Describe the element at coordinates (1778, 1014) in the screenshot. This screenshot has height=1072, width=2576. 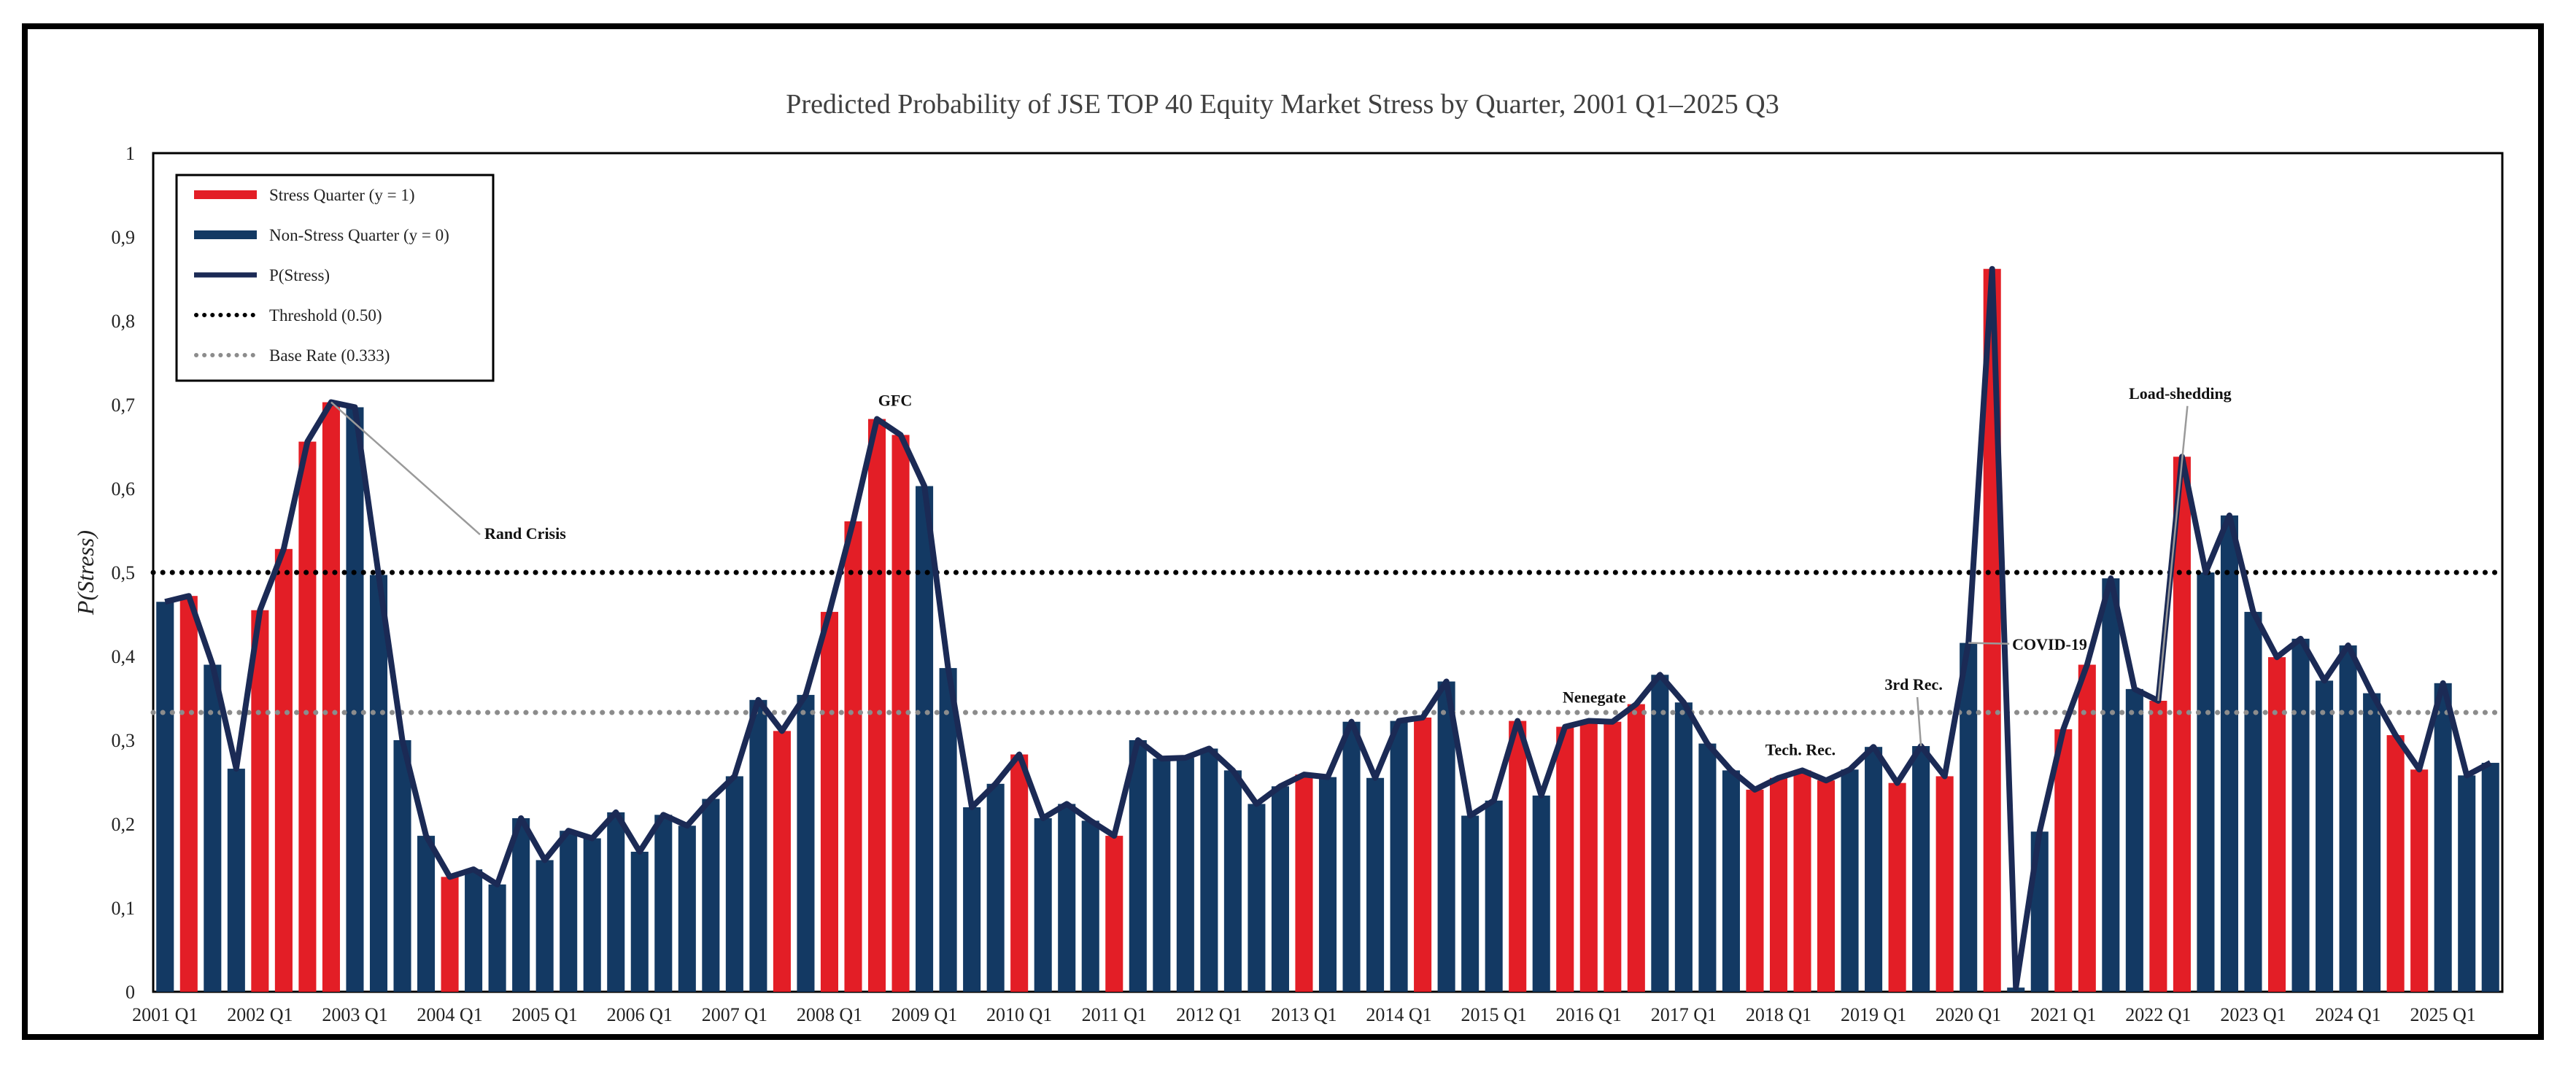
I see `x-tick-label: 2018 Q1` at that location.